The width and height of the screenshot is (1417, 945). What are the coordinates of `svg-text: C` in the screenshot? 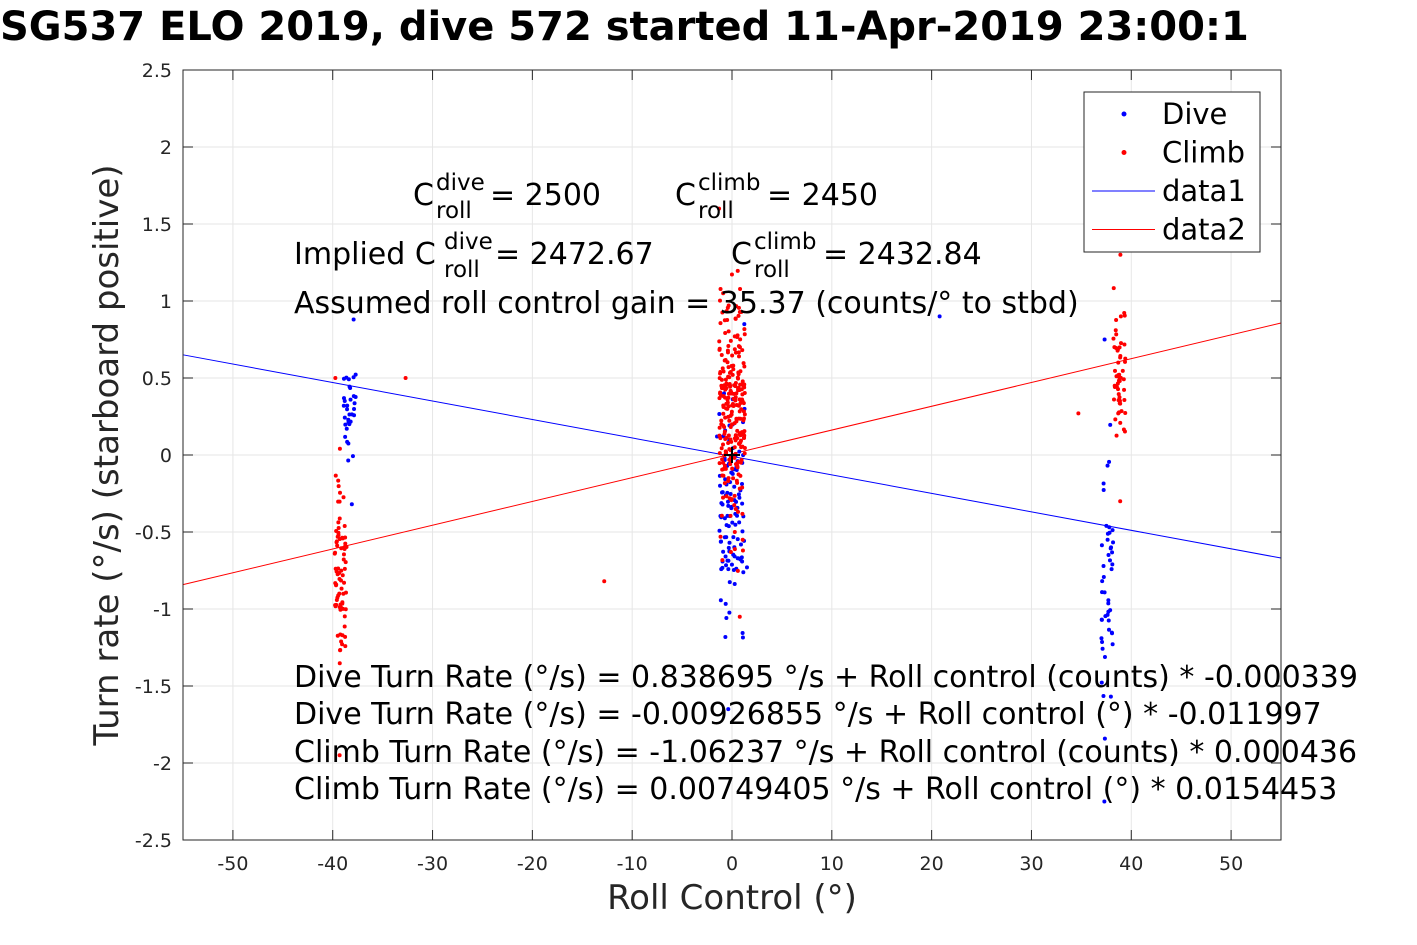 It's located at (741, 254).